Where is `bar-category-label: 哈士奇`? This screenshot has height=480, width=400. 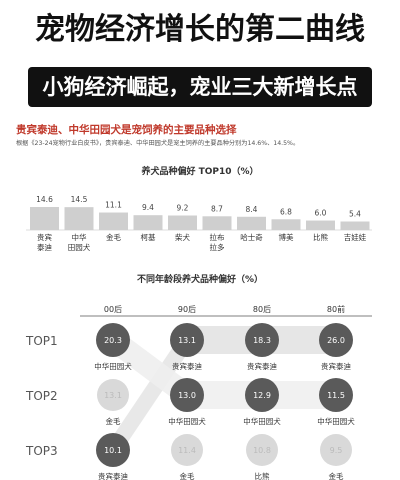
bar-category-label: 哈士奇 is located at coordinates (251, 237).